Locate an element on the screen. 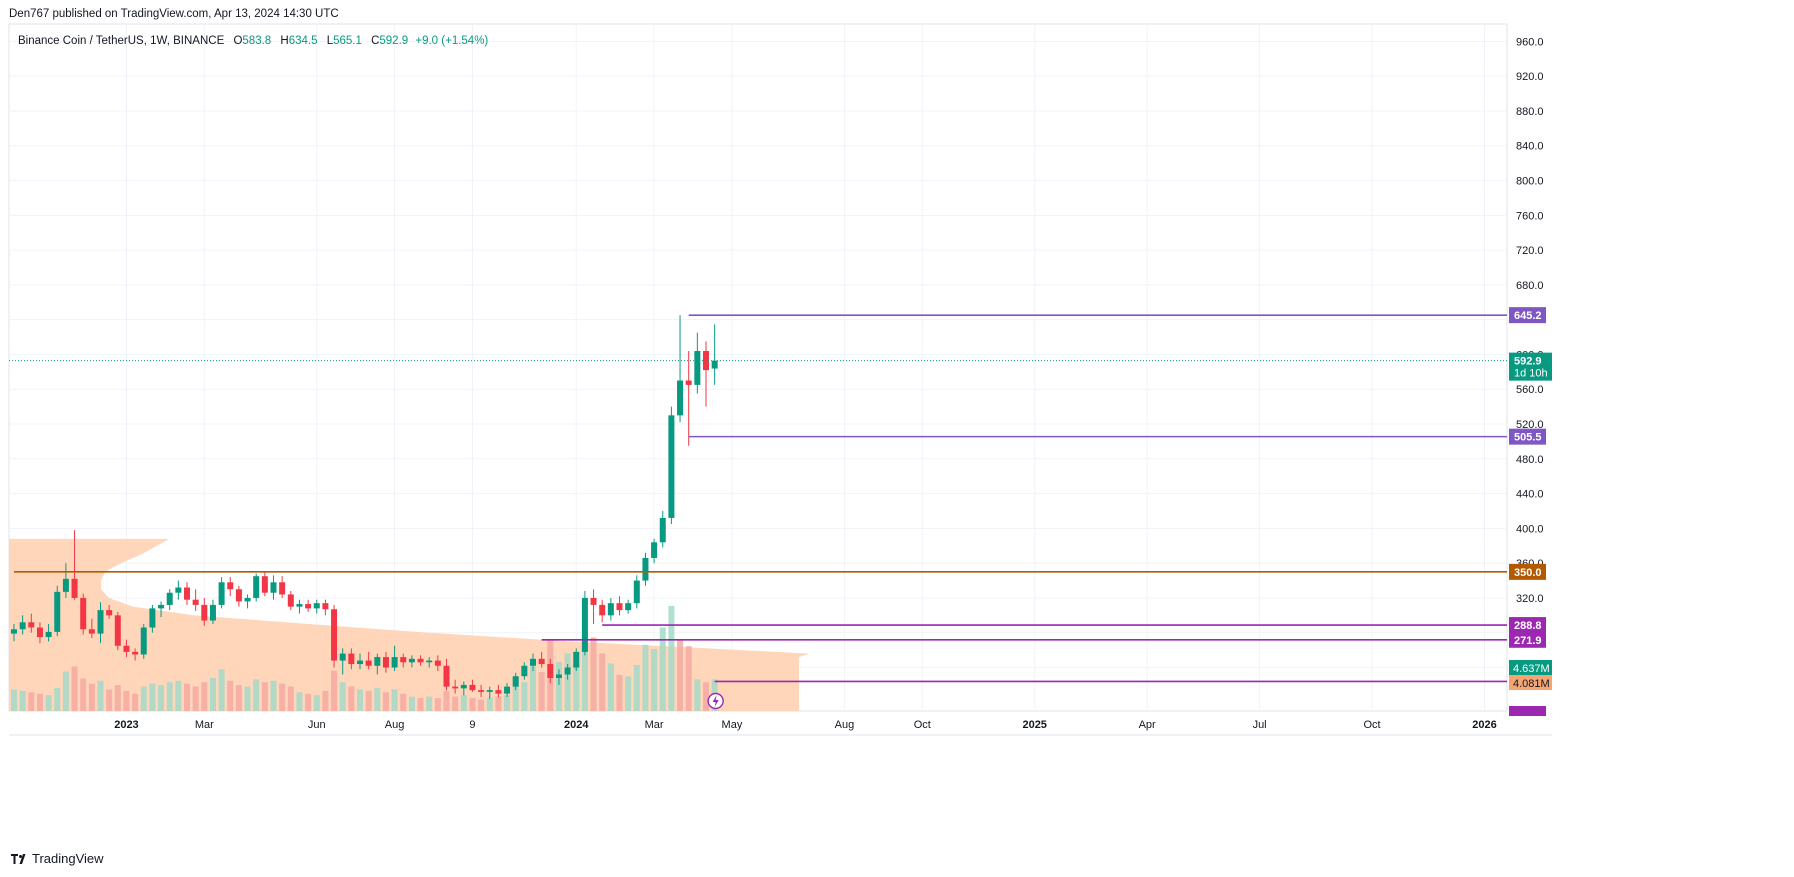 This screenshot has height=877, width=1794. tradingview-logo-icon is located at coordinates (19, 859).